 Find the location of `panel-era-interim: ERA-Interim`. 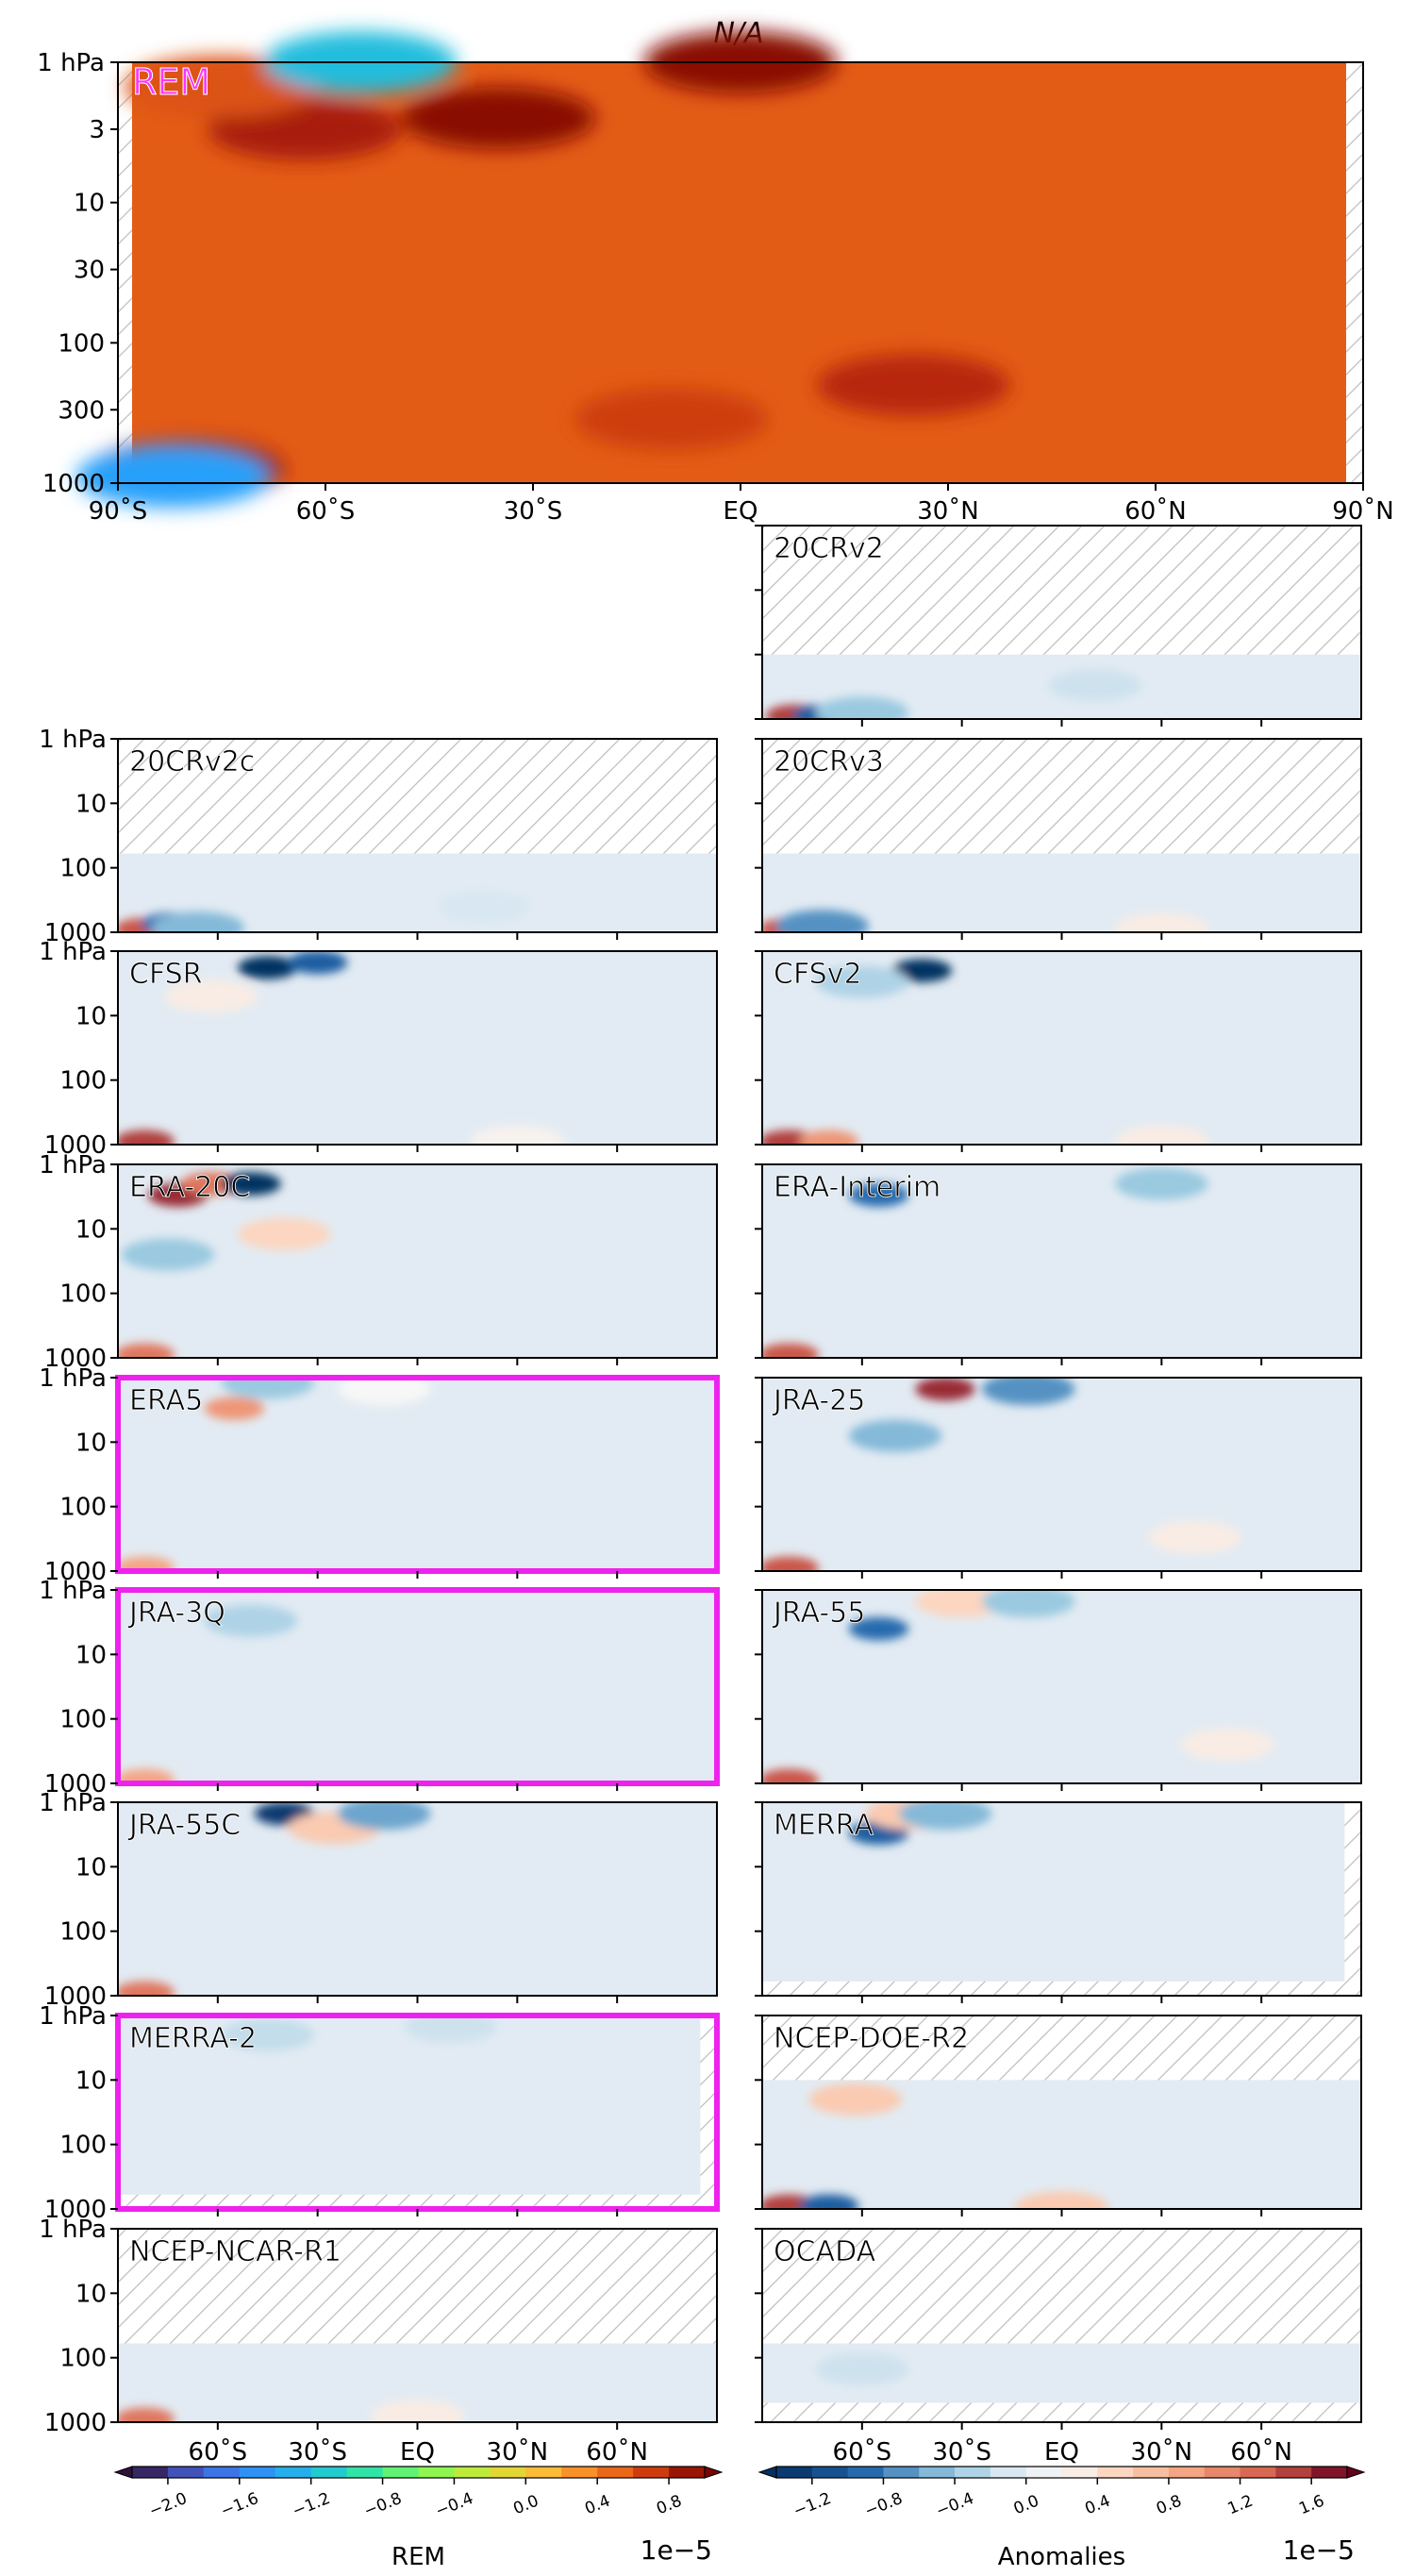

panel-era-interim: ERA-Interim is located at coordinates (1058, 1264).